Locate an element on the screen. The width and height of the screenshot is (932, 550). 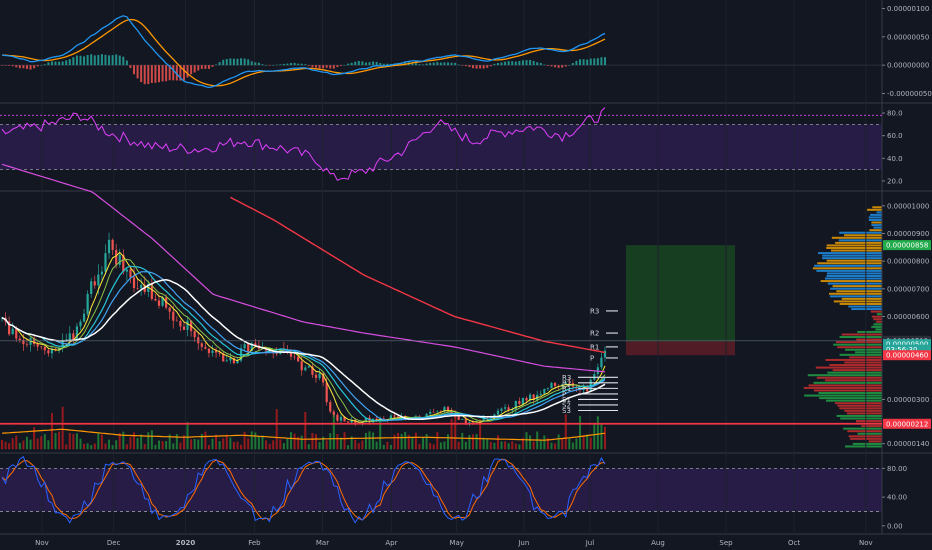
rsi-band-fill is located at coordinates (441, 147).